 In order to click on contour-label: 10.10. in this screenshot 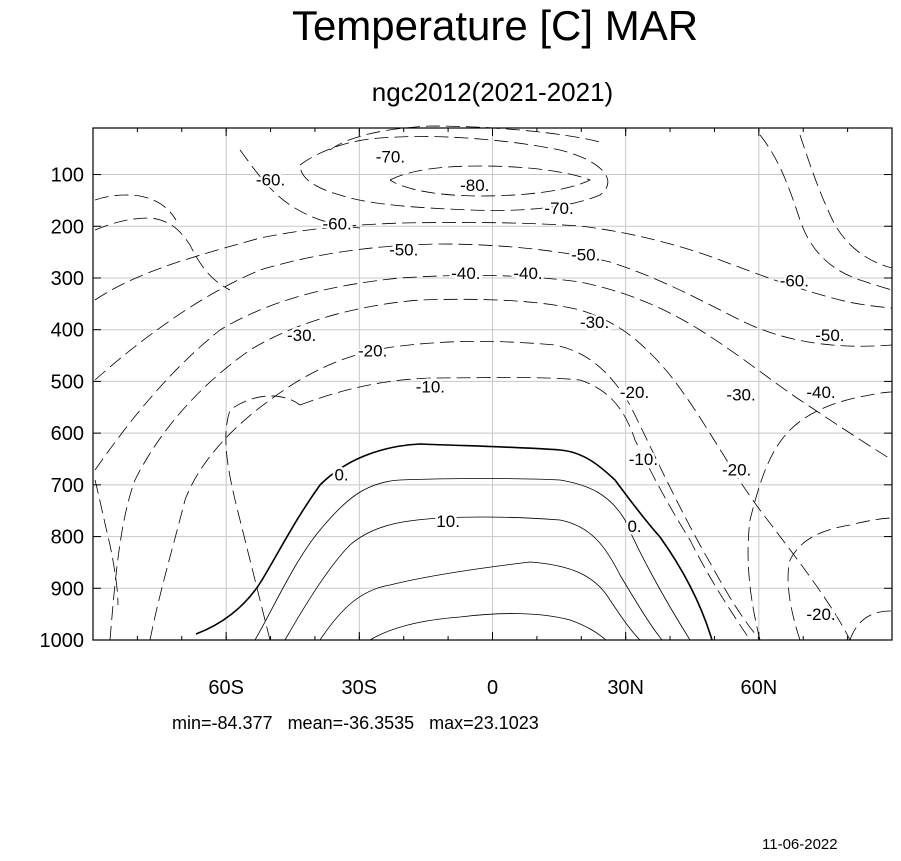, I will do `click(448, 522)`.